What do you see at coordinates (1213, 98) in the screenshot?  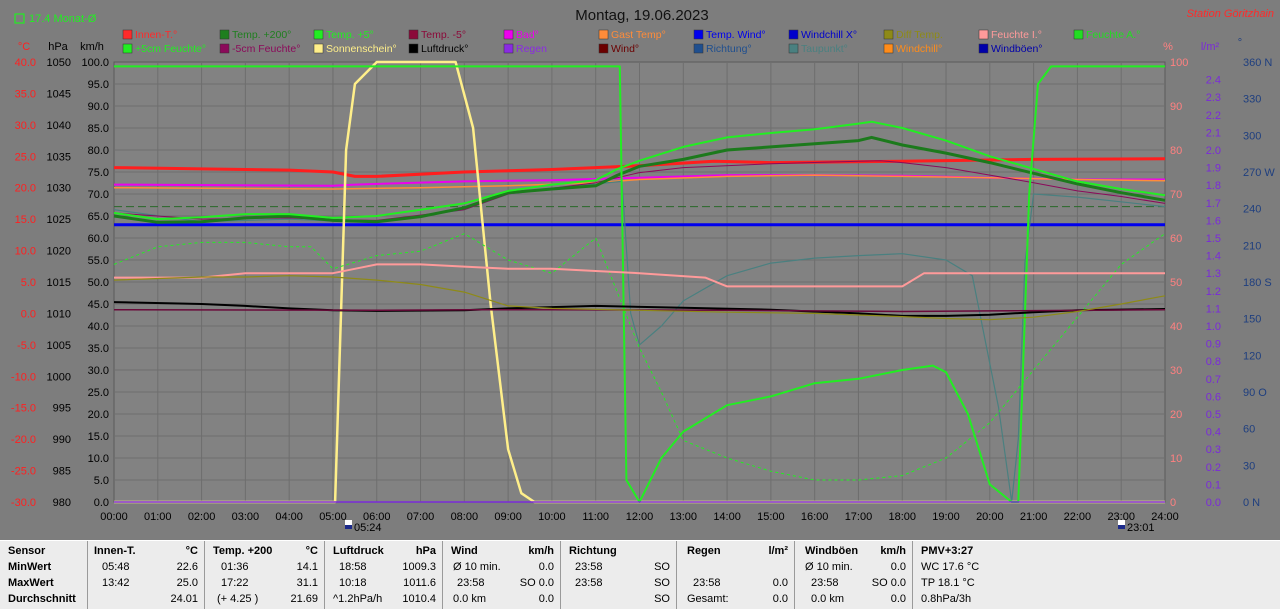 I see `radiation-axis-tick: 2.3` at bounding box center [1213, 98].